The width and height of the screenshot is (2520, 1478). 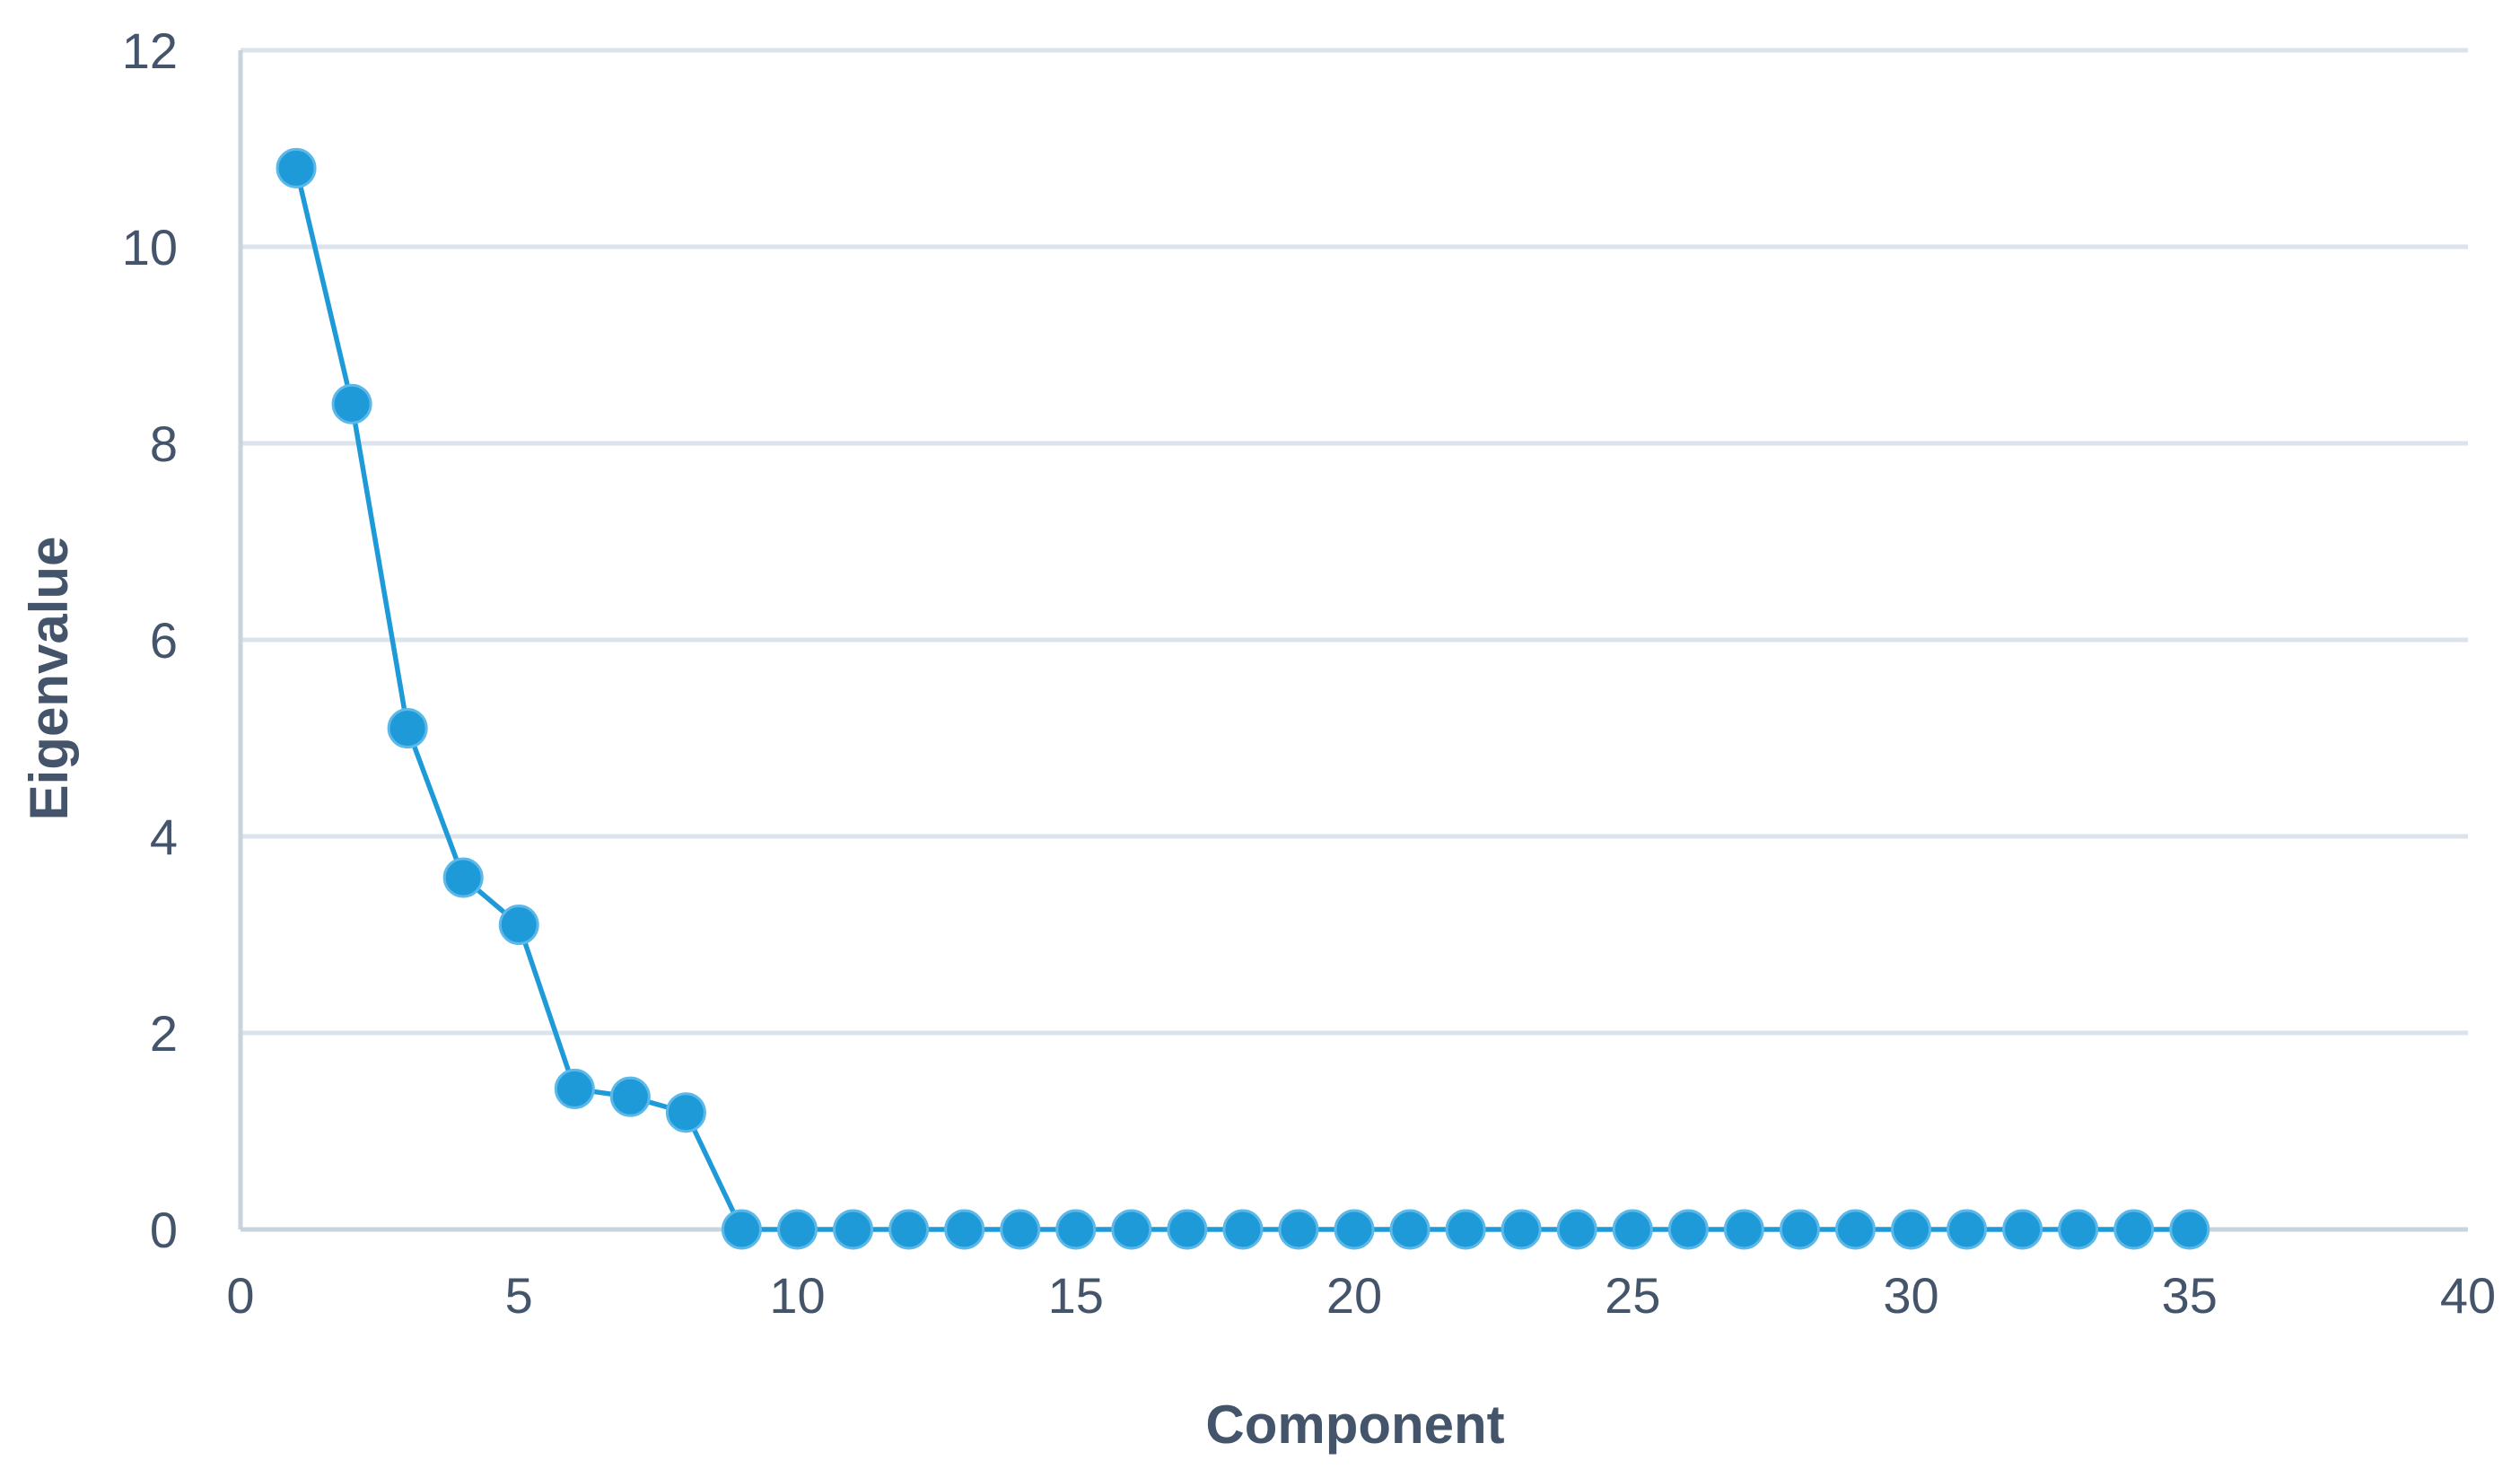 I want to click on x-tick-label: 35, so click(x=2190, y=1295).